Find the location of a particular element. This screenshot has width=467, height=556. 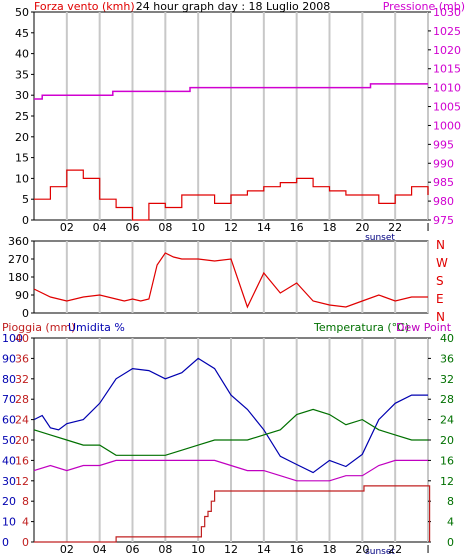

pressure-y-tick-label: 990 is located at coordinates (443, 163).